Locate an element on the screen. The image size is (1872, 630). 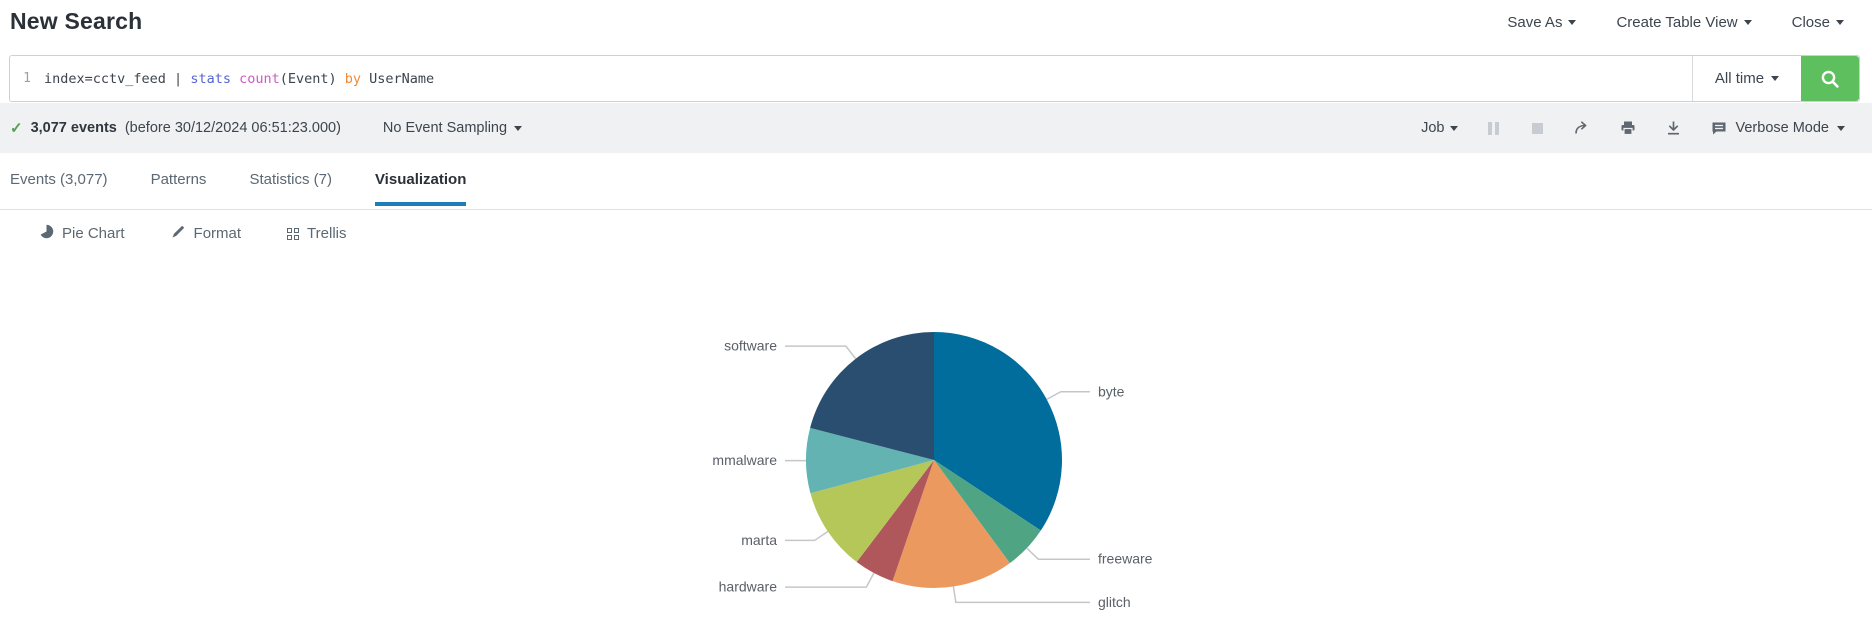
header-action-button: Create Table View is located at coordinates (1683, 22).